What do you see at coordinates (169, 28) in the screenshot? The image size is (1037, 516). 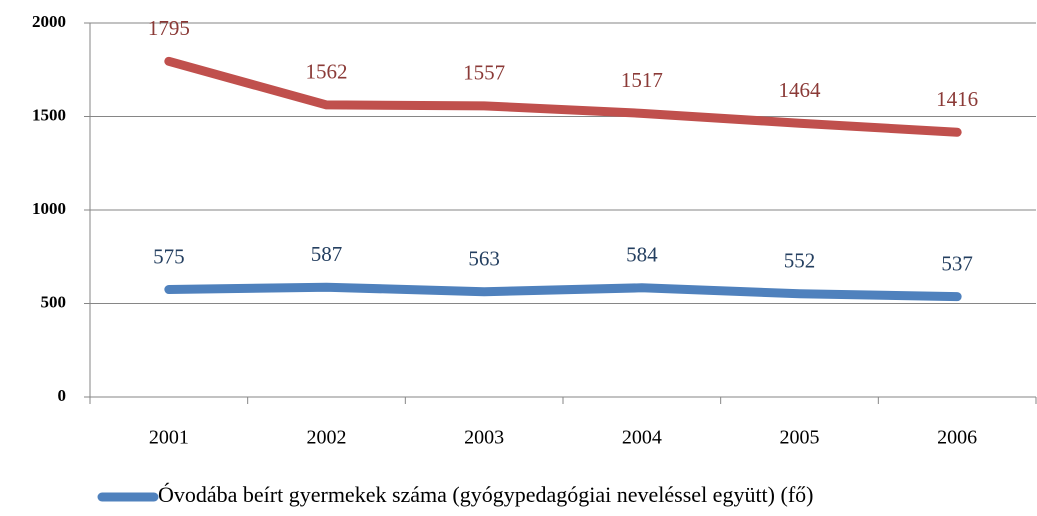 I see `data-label: 1795` at bounding box center [169, 28].